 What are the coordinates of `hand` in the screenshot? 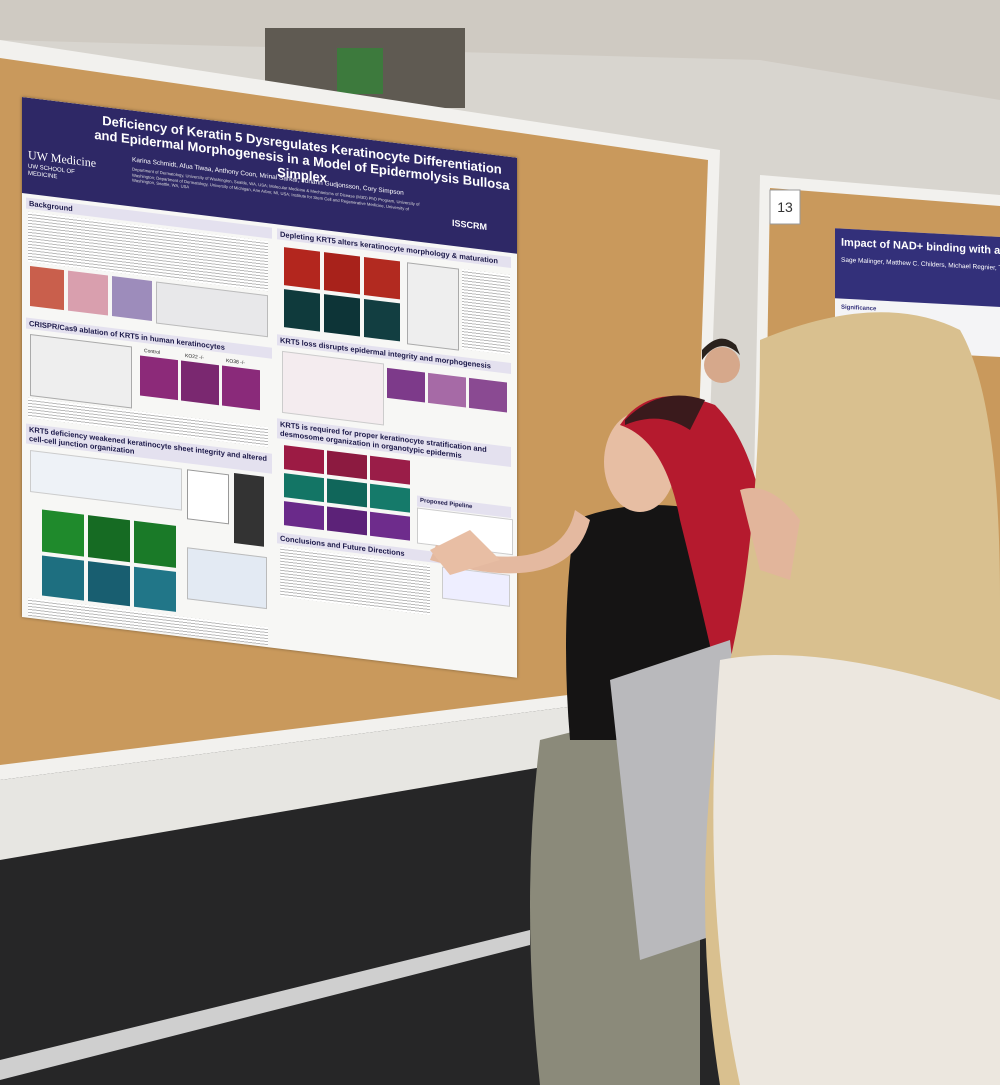 It's located at (465, 552).